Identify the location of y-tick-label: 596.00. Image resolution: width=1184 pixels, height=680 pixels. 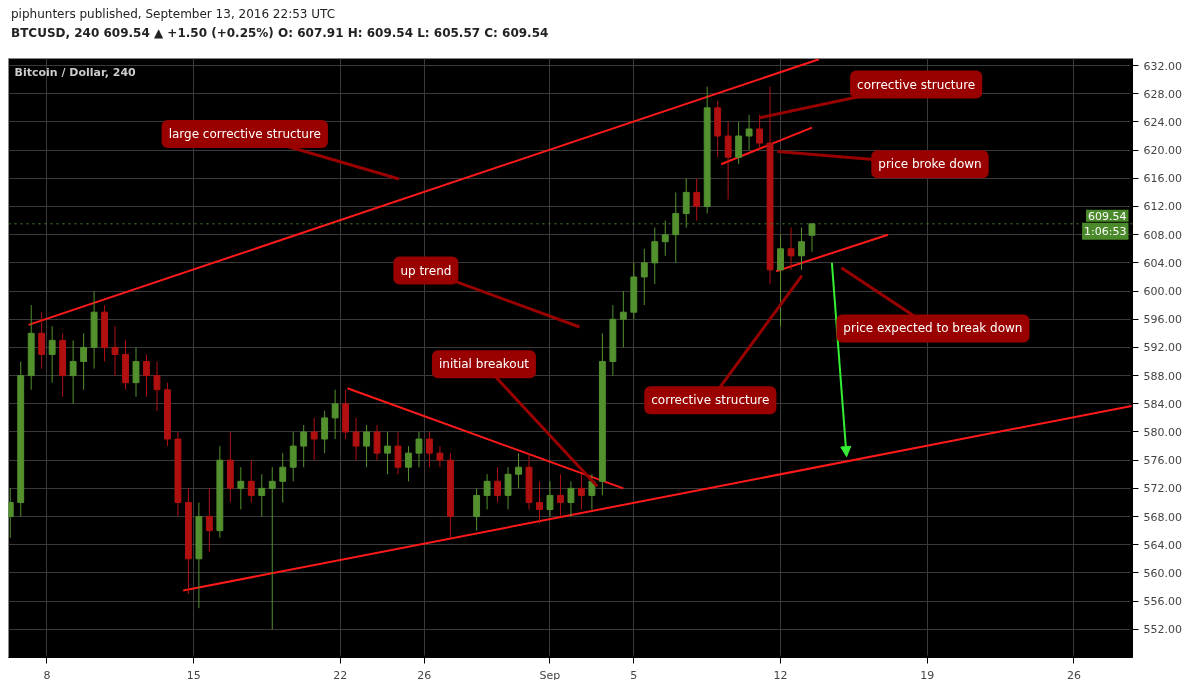
(1162, 320).